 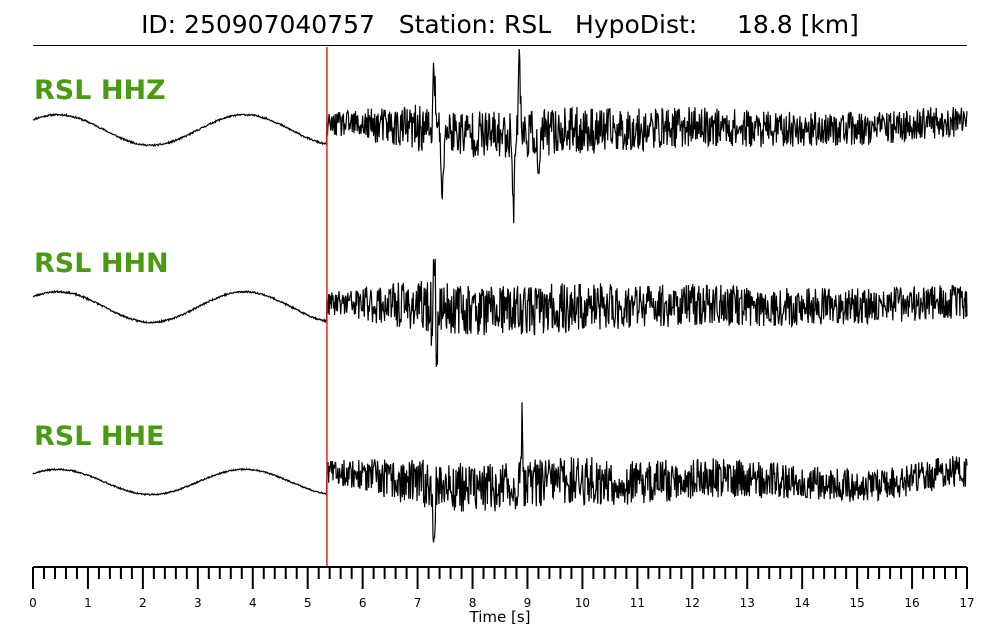 What do you see at coordinates (418, 603) in the screenshot?
I see `x-tick-label: 7` at bounding box center [418, 603].